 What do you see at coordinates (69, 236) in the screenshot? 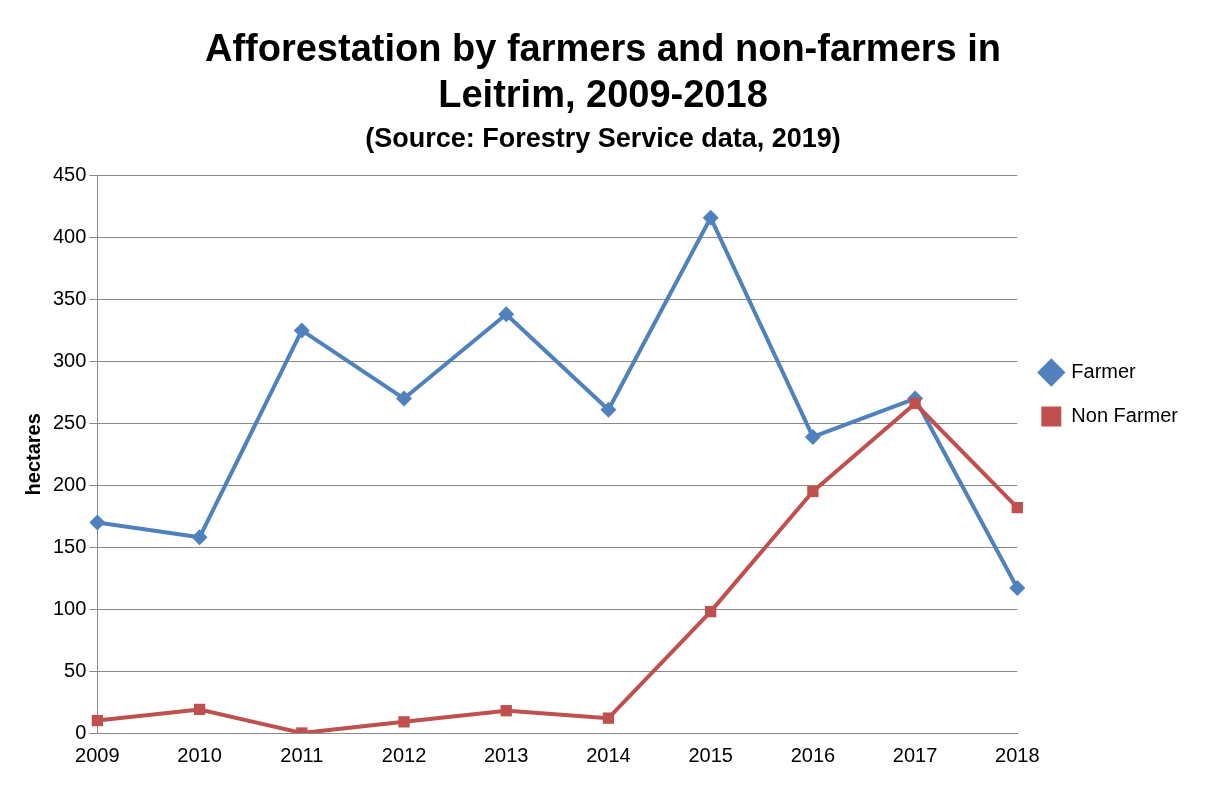
I see `y-tick-label: 400` at bounding box center [69, 236].